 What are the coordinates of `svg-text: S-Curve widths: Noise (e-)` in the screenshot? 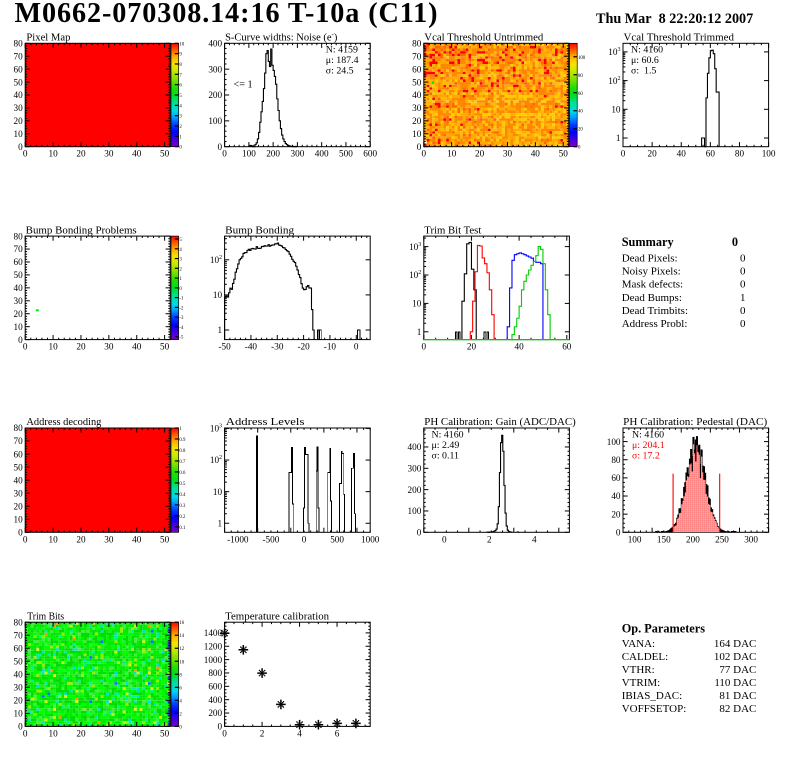 It's located at (281, 37).